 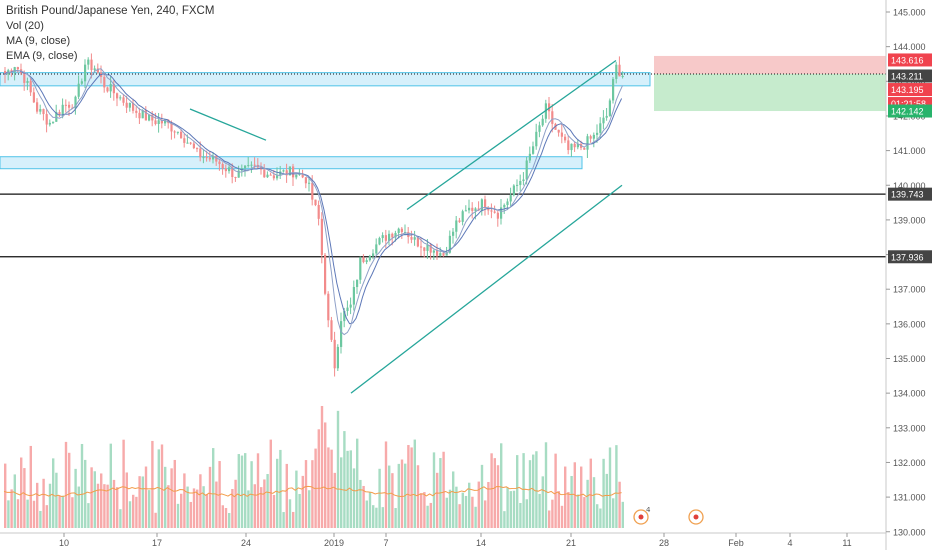 What do you see at coordinates (909, 186) in the screenshot?
I see `price-tick-label: 140.000` at bounding box center [909, 186].